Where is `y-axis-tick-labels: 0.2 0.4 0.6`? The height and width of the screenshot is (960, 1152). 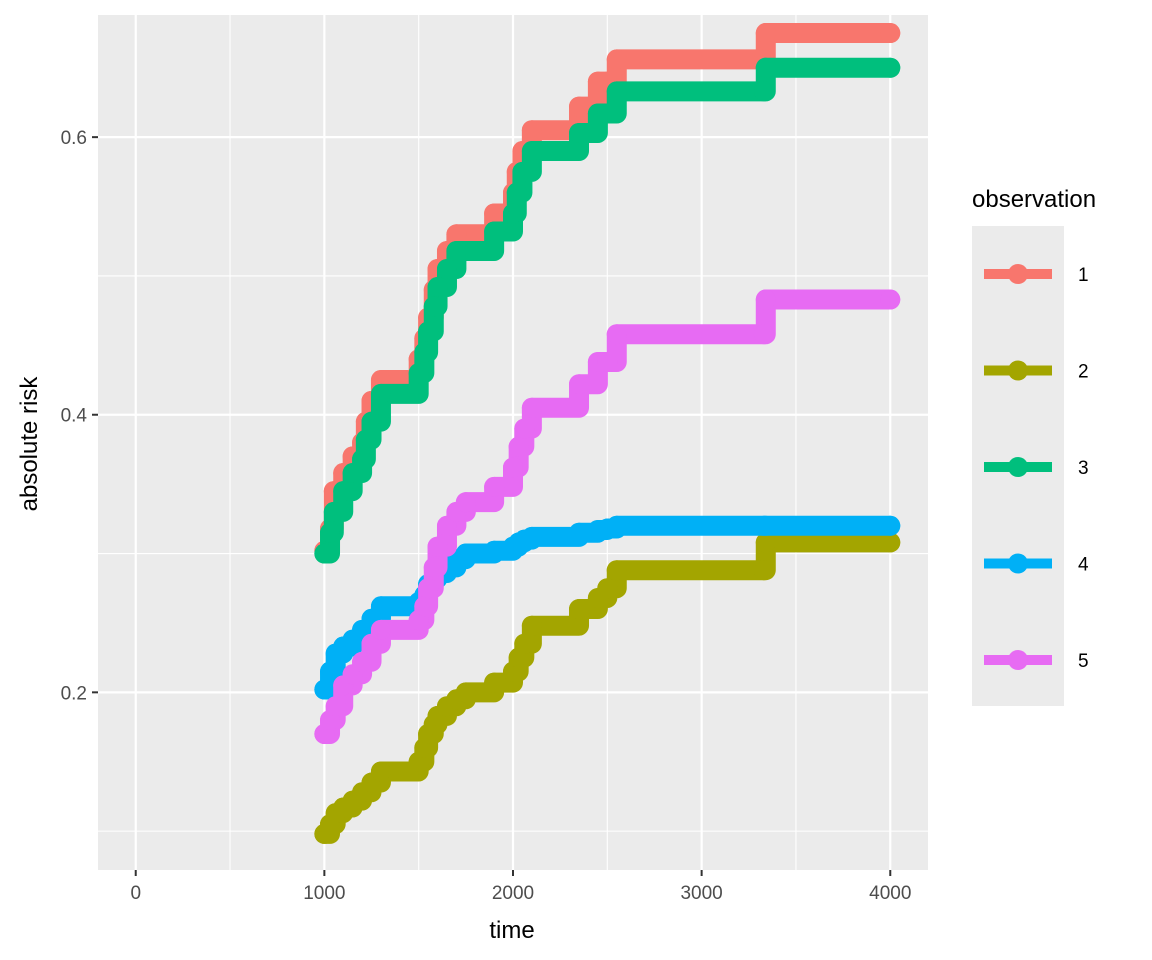
y-axis-tick-labels: 0.2 0.4 0.6 is located at coordinates (74, 416).